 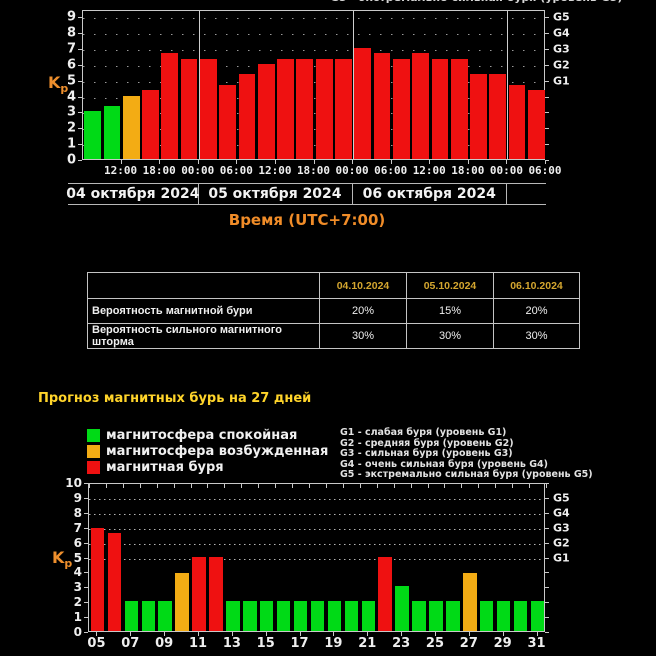 I want to click on y-tick-label-9: 9, so click(x=71, y=17).